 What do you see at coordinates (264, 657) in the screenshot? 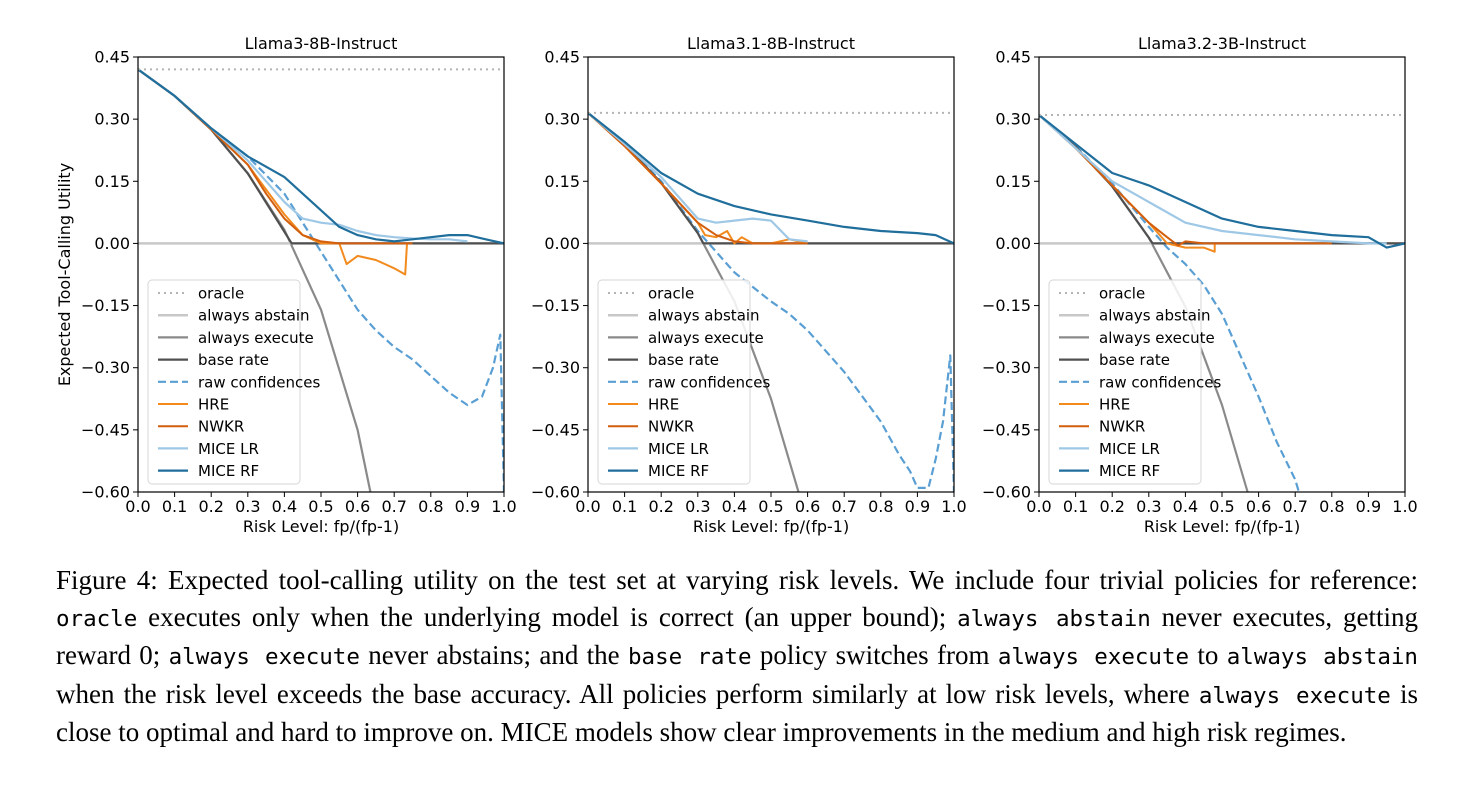
I see `code-always-execute: always execute` at bounding box center [264, 657].